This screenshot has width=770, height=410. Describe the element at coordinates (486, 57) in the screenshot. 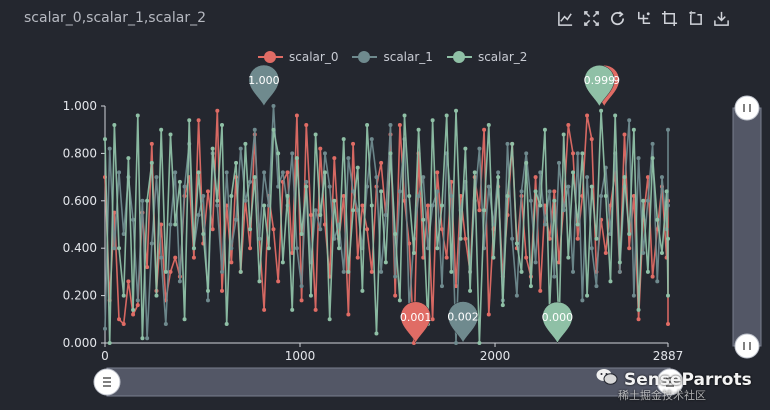

I see `legend-item-scalar-2: scalar_2` at that location.